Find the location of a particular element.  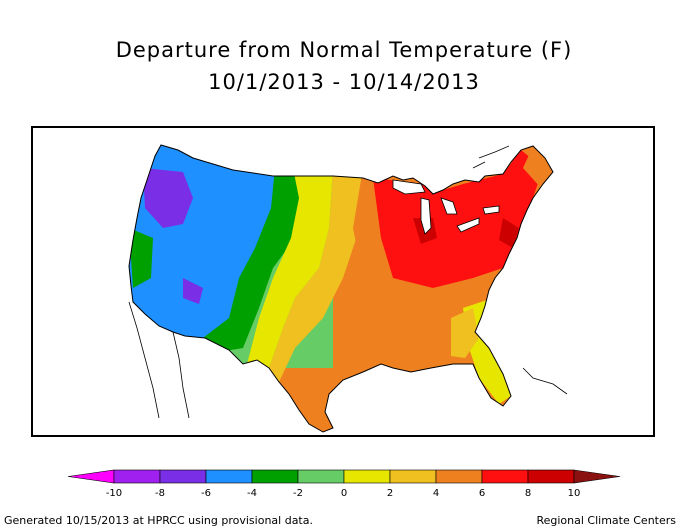

lake-huron is located at coordinates (449, 206).